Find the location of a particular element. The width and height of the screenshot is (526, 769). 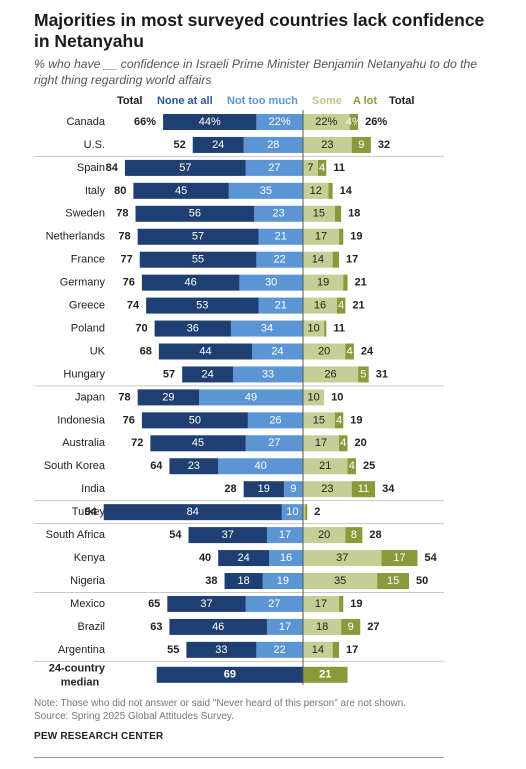

country-label: Spain is located at coordinates (91, 168).